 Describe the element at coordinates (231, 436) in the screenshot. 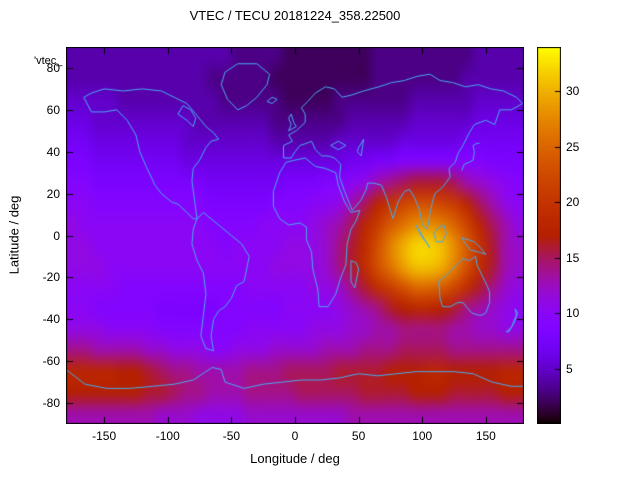

I see `x-tick-label: -50` at that location.